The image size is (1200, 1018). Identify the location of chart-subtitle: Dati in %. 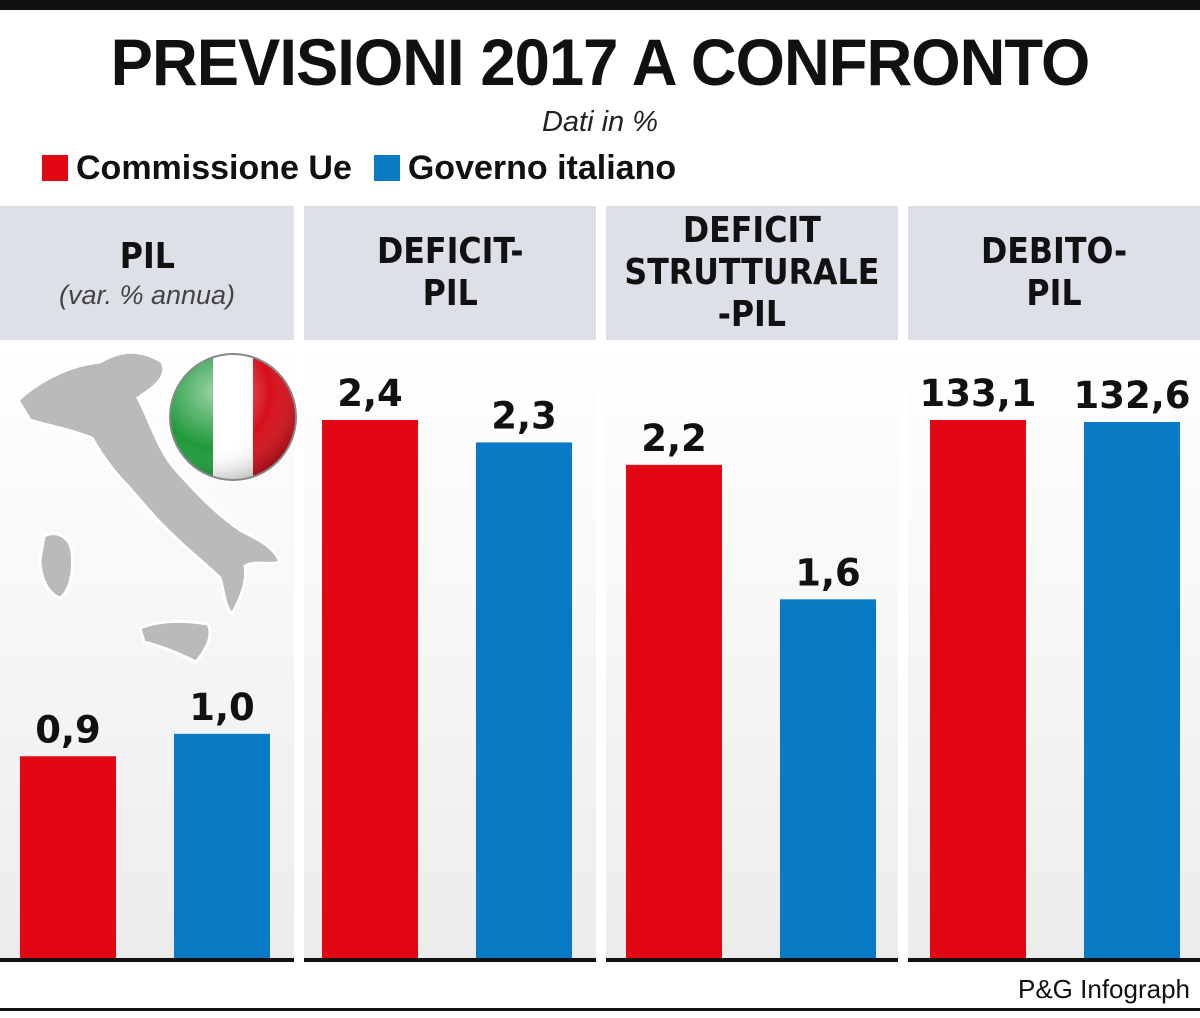
(600, 122).